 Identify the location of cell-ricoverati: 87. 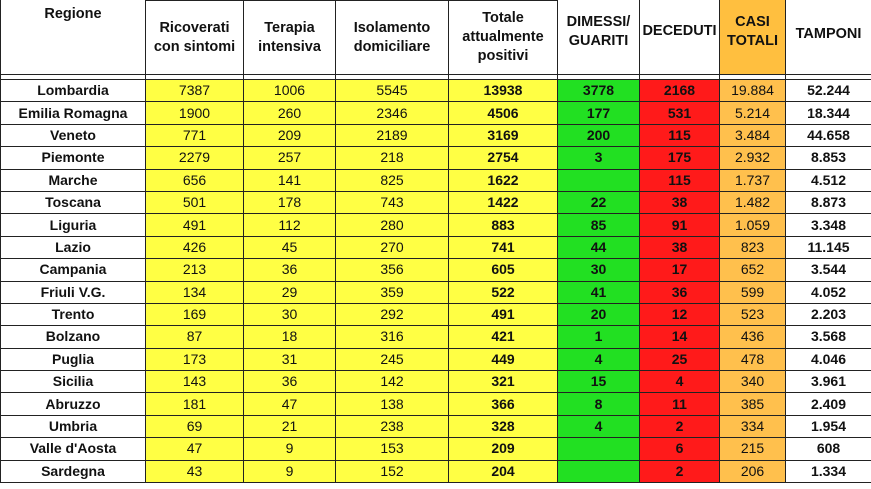
(194, 337).